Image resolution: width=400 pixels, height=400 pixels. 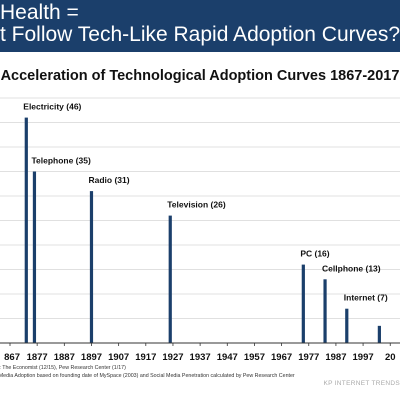 What do you see at coordinates (52, 107) in the screenshot?
I see `bar-label: Electricity (46)` at bounding box center [52, 107].